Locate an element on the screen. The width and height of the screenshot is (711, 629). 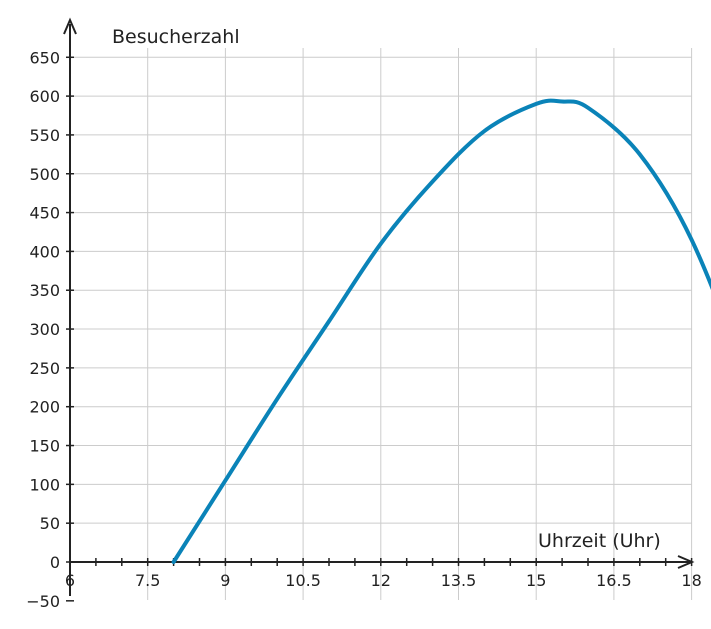
y-tick-label: 150 is located at coordinates (44, 446).